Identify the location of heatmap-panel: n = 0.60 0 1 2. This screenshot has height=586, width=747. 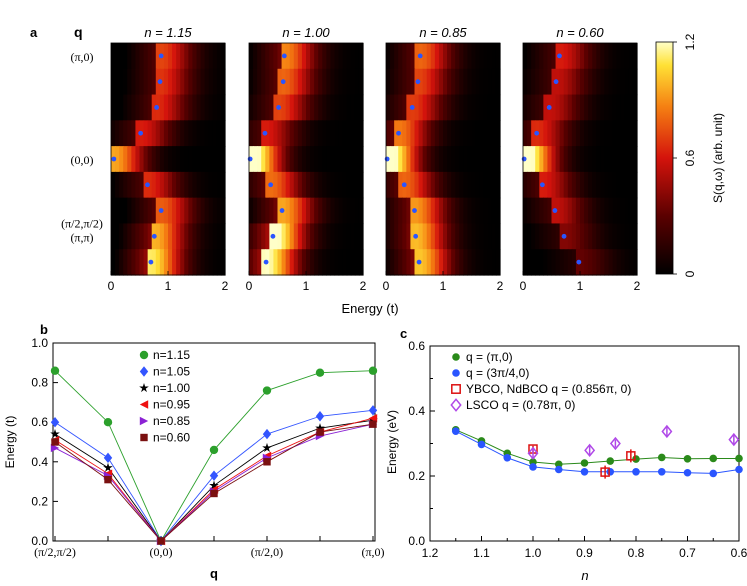
(580, 159).